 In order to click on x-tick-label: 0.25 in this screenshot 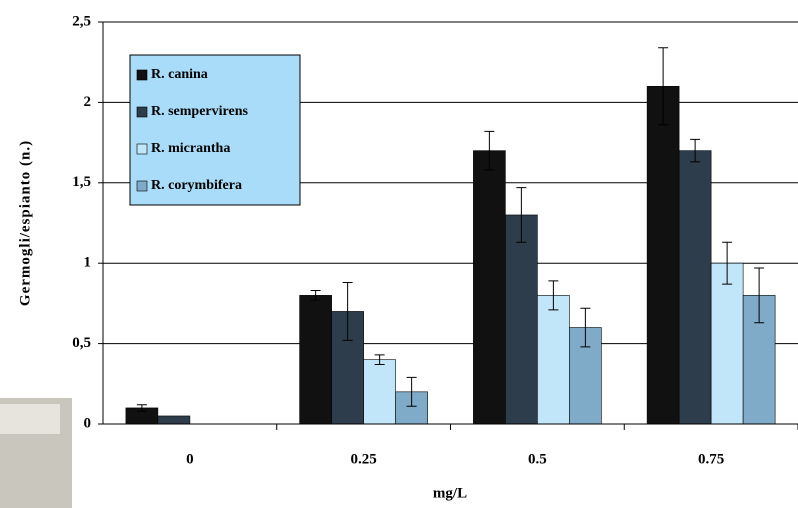, I will do `click(364, 459)`.